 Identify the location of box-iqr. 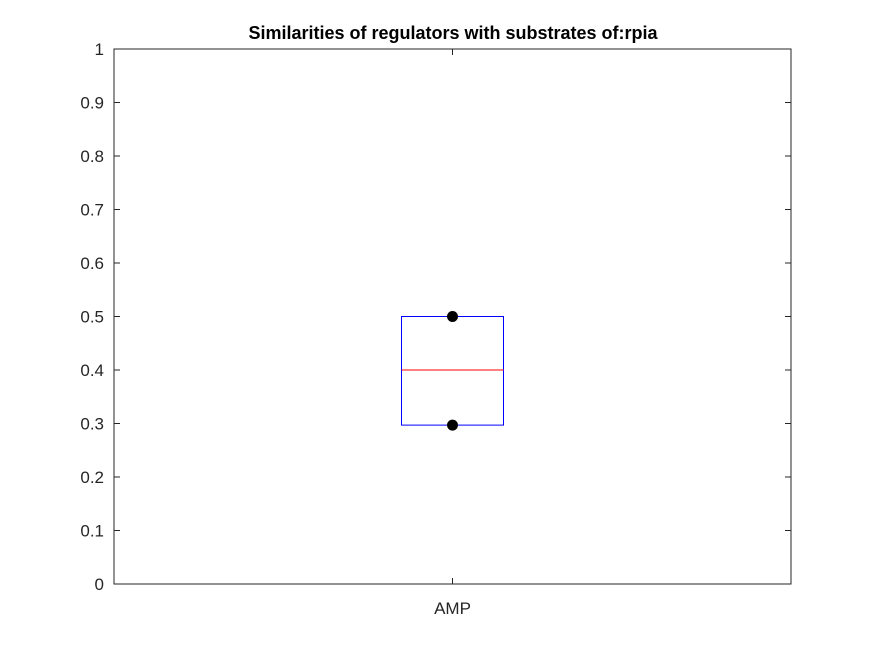
(452, 371).